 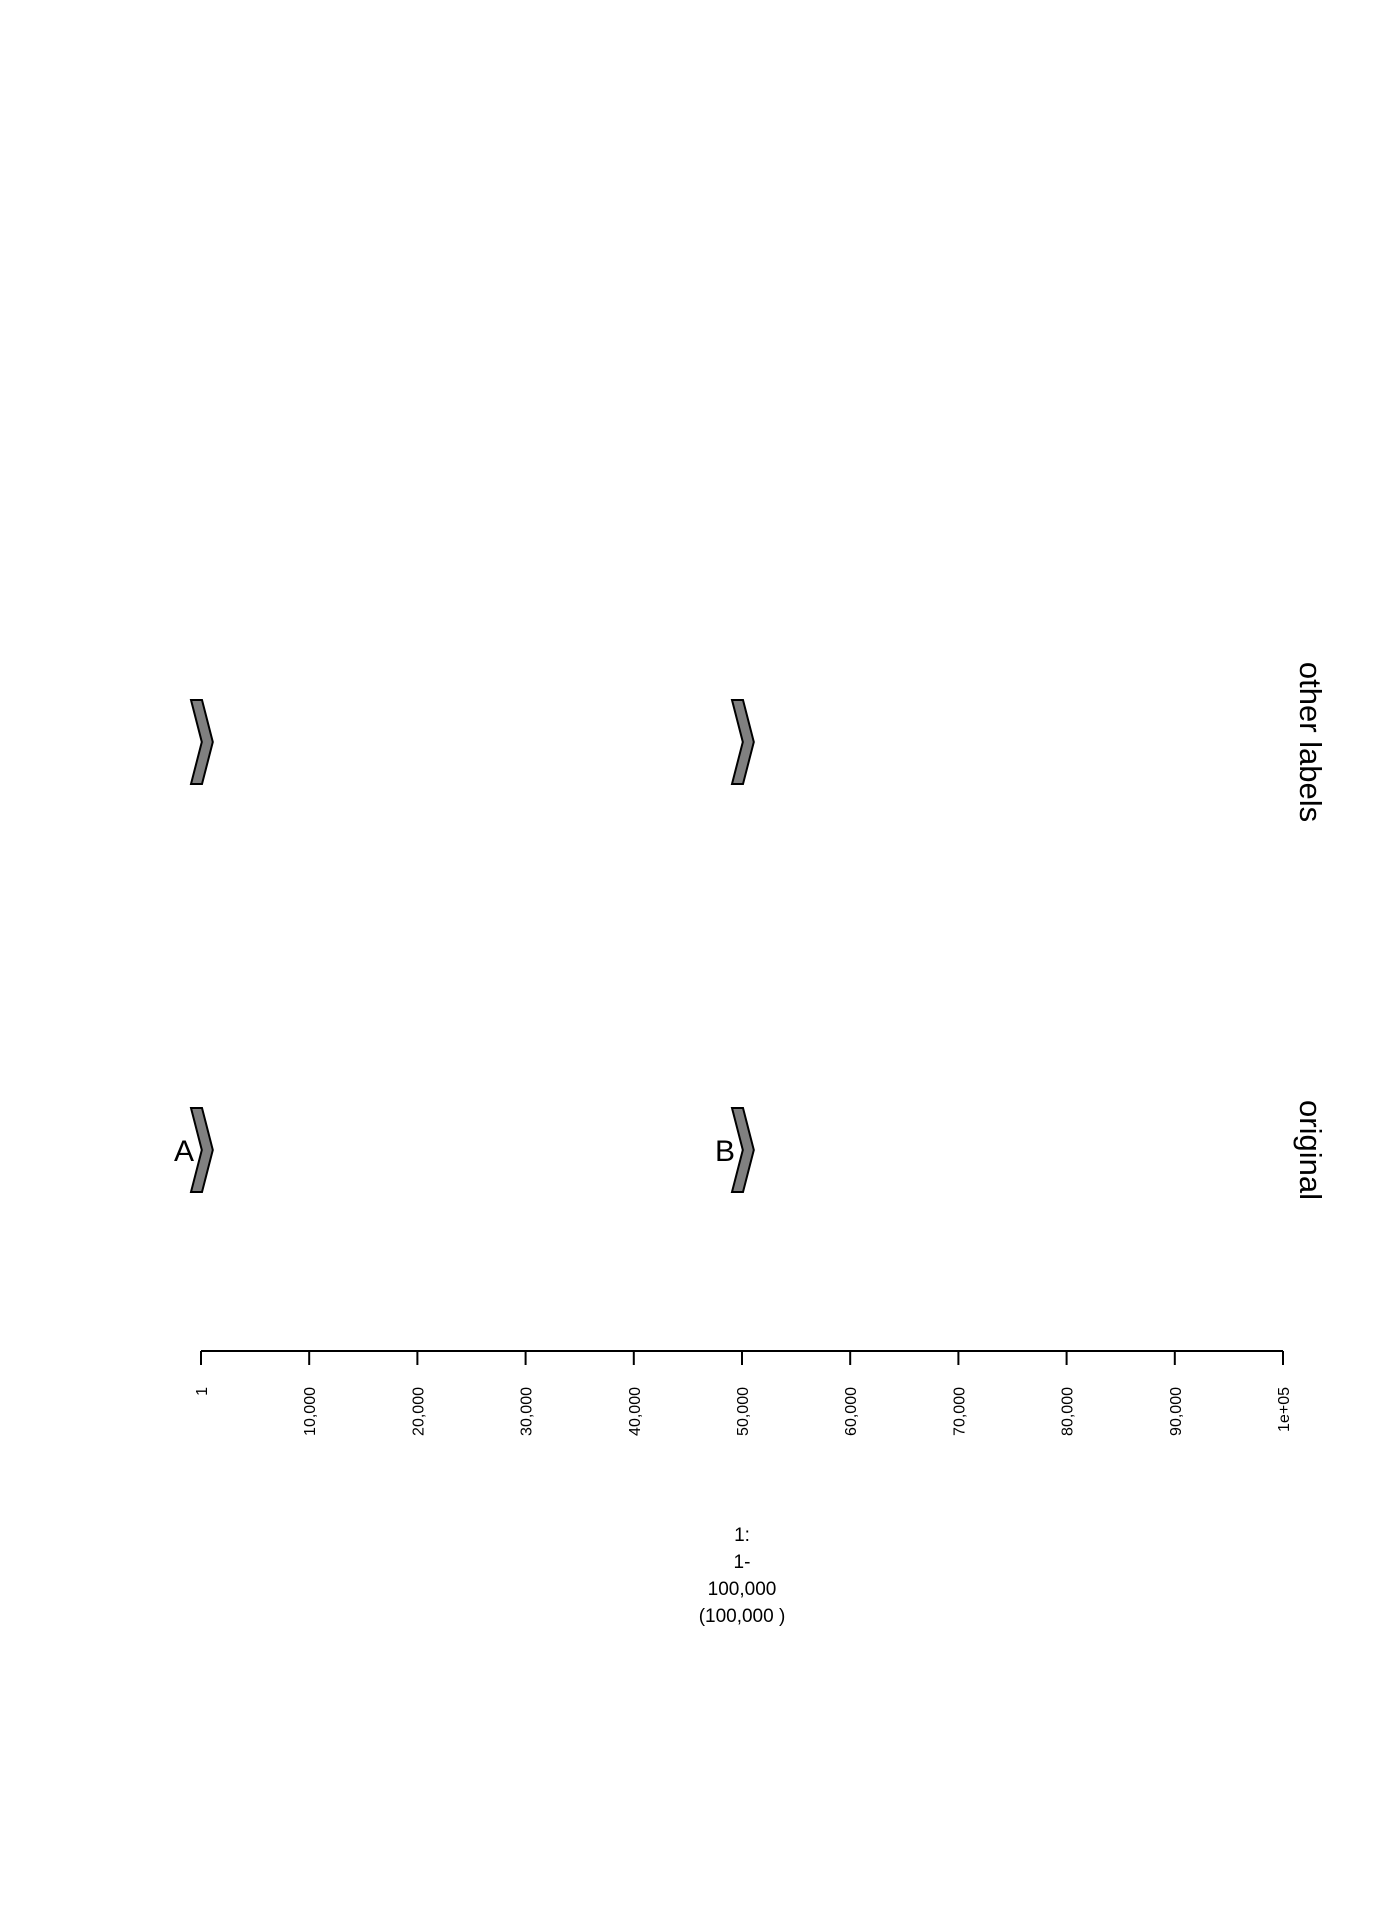 I want to click on feature-label: A, so click(x=184, y=1151).